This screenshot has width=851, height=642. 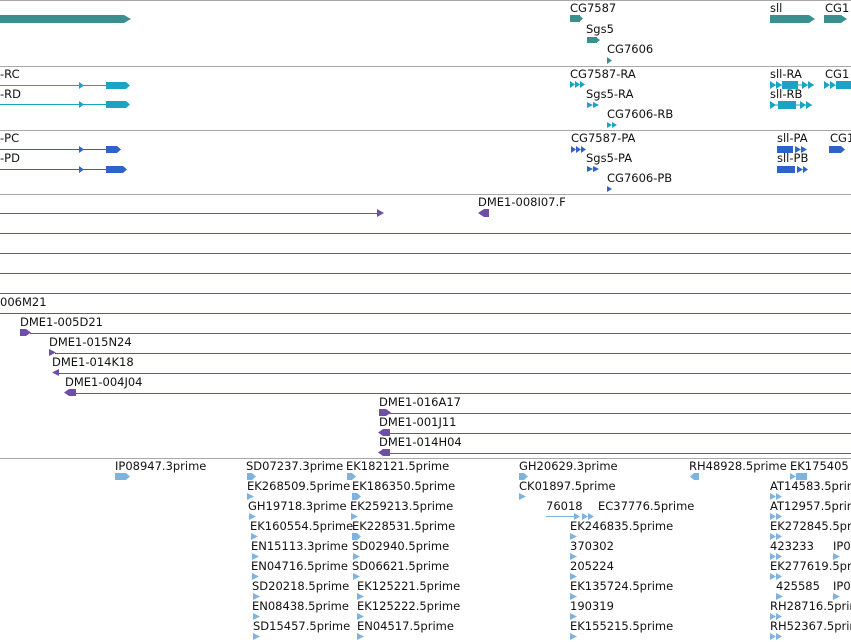 I want to click on gene-glyph-cg7587, so click(x=575, y=18).